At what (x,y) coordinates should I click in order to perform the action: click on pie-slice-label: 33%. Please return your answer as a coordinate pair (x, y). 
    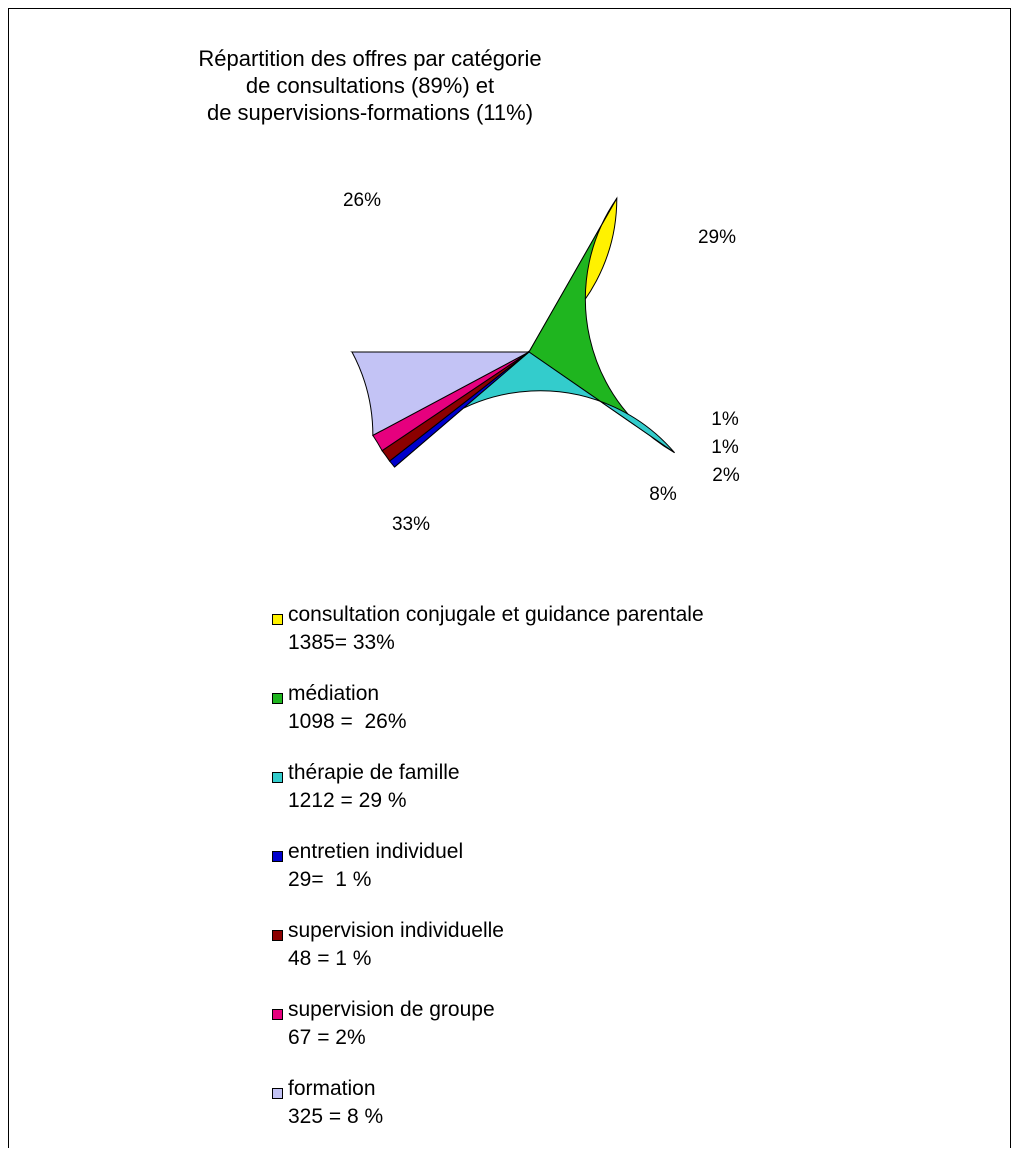
    Looking at the image, I should click on (411, 524).